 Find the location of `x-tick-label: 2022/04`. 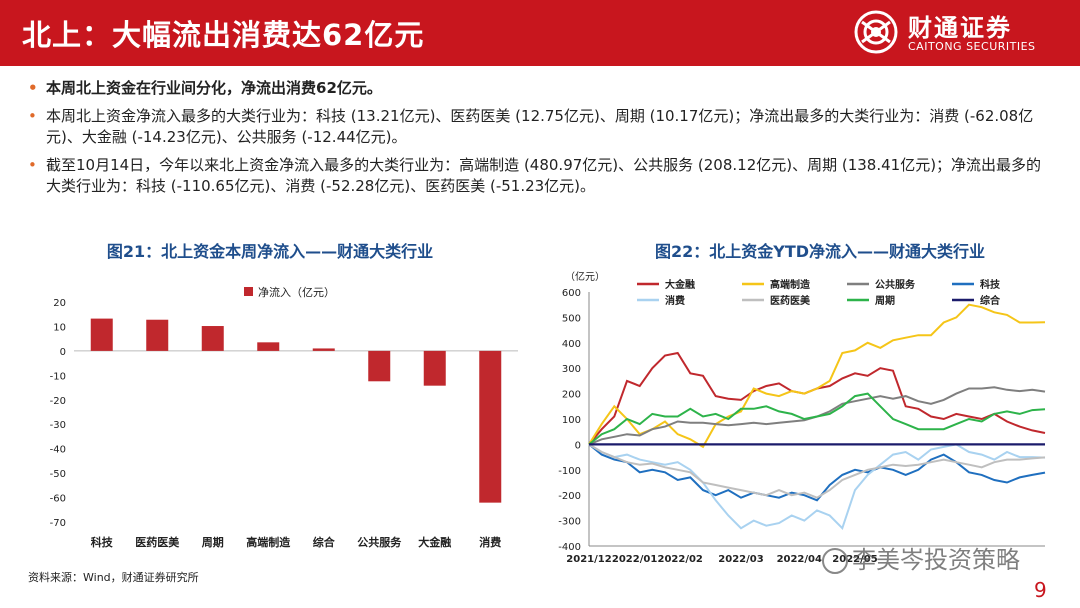

x-tick-label: 2022/04 is located at coordinates (799, 559).